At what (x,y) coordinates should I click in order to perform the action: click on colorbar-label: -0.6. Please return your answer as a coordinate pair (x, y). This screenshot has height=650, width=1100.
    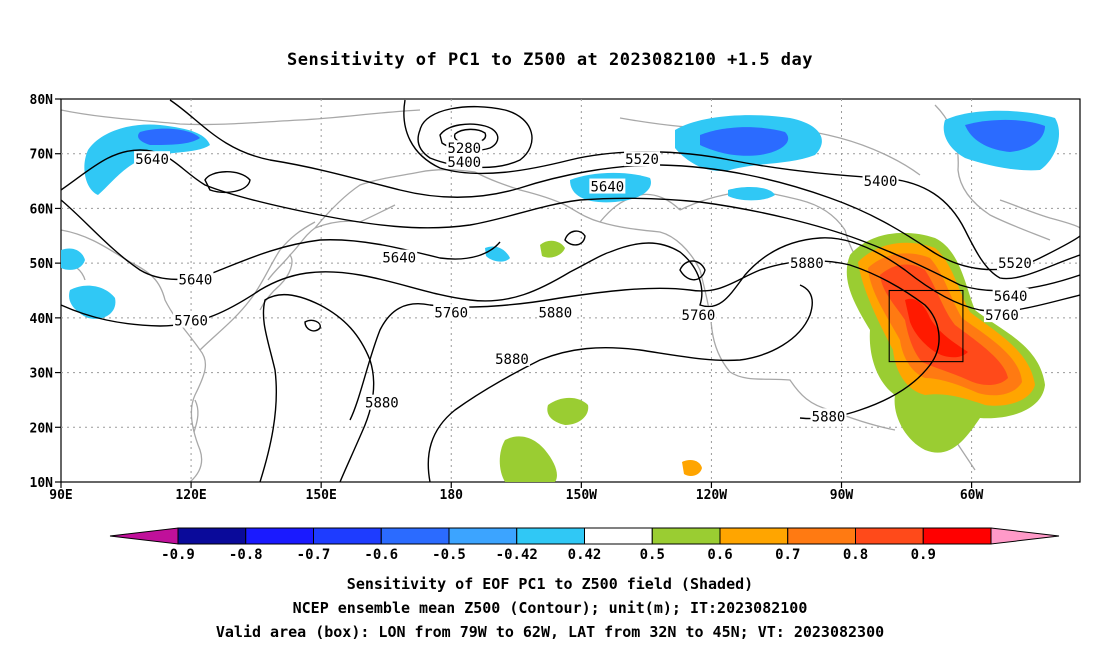
    Looking at the image, I should click on (381, 555).